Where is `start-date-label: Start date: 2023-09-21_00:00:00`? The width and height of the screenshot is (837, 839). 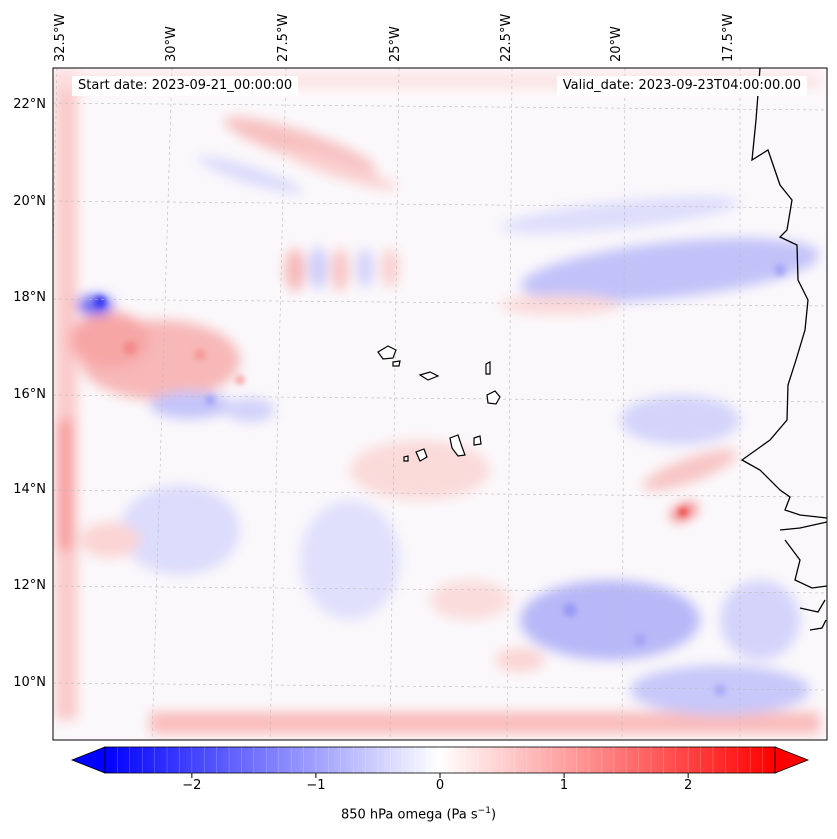 start-date-label: Start date: 2023-09-21_00:00:00 is located at coordinates (185, 86).